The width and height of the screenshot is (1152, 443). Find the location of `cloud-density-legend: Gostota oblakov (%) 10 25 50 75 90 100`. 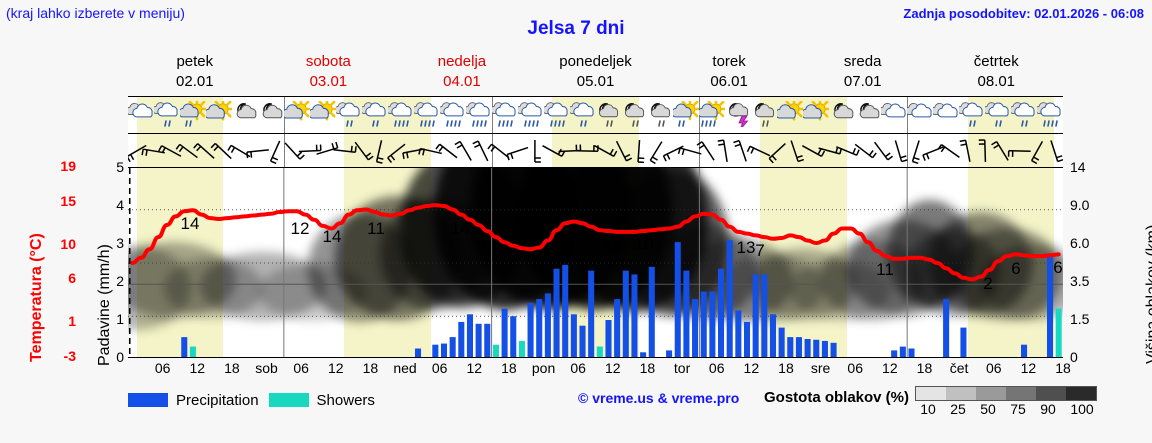

cloud-density-legend: Gostota oblakov (%) 10 25 50 75 90 100 is located at coordinates (931, 401).